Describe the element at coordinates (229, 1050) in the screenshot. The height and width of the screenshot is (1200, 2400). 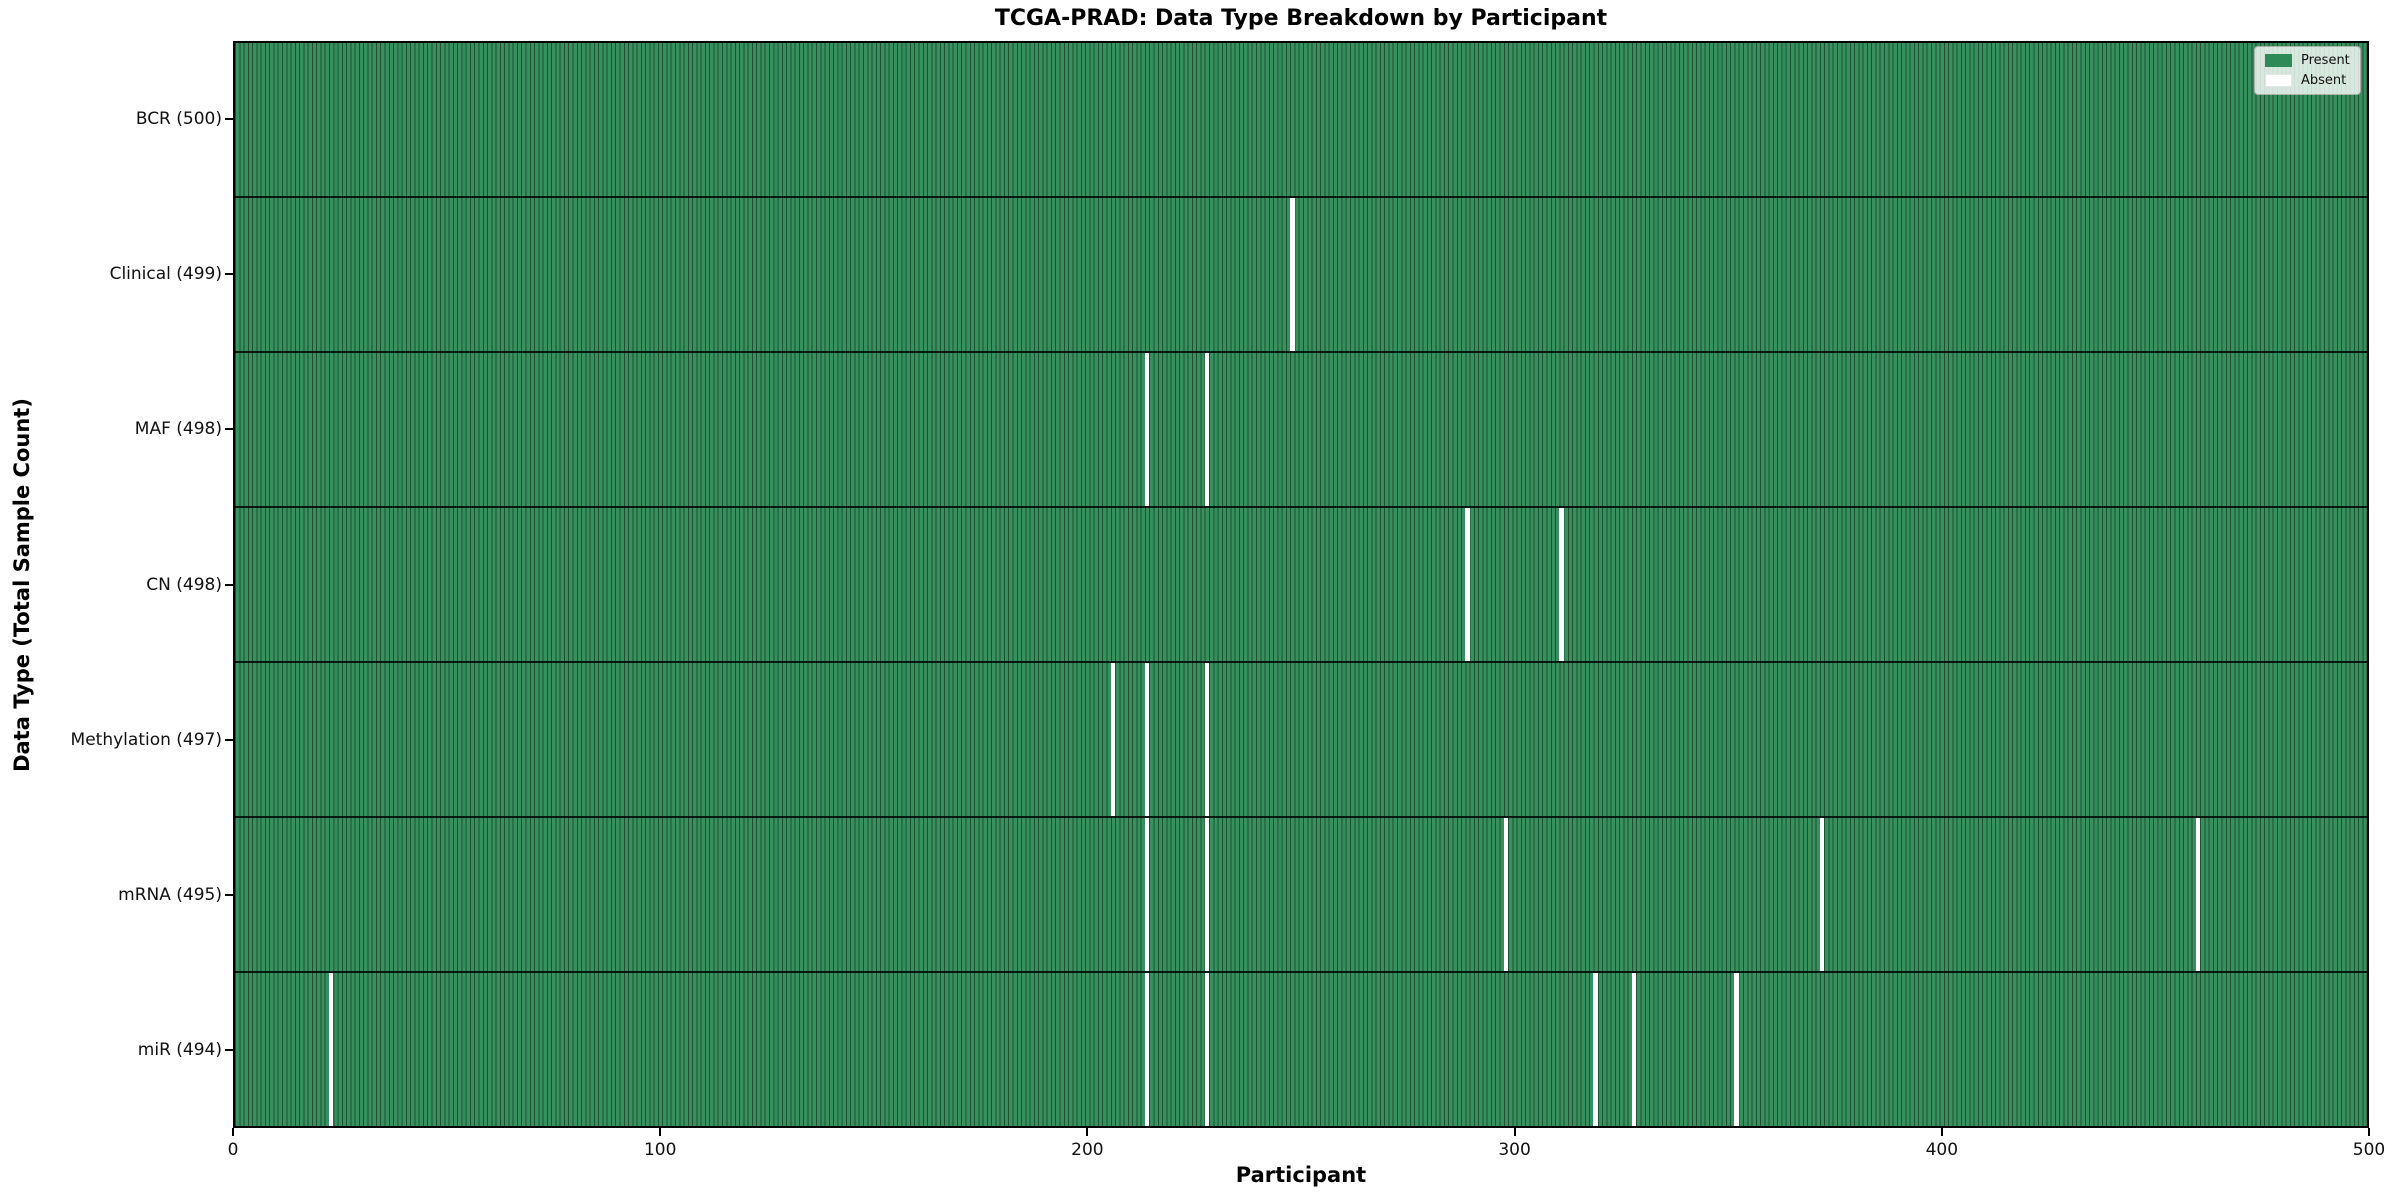
I see `y-tick-mark-mir` at that location.